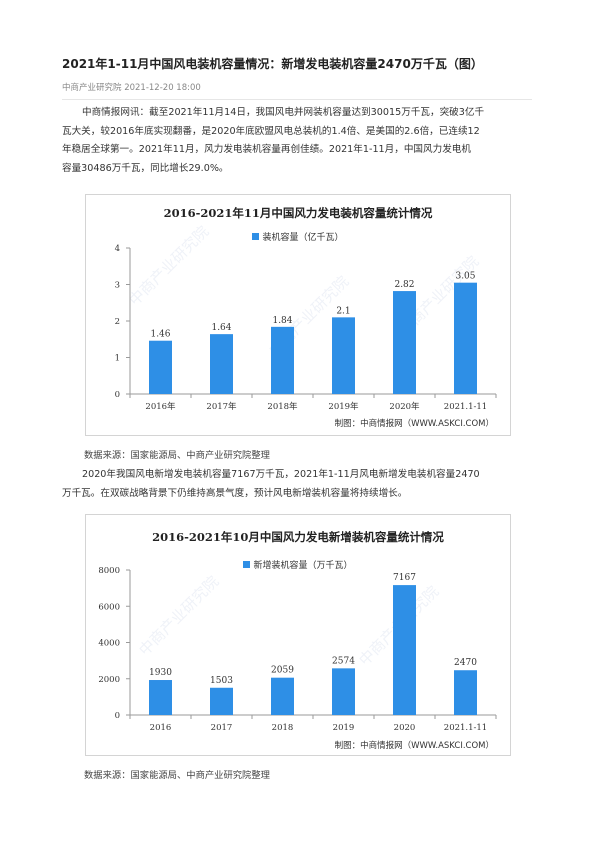  Describe the element at coordinates (160, 335) in the screenshot. I see `bar-value-label: 1.46` at that location.